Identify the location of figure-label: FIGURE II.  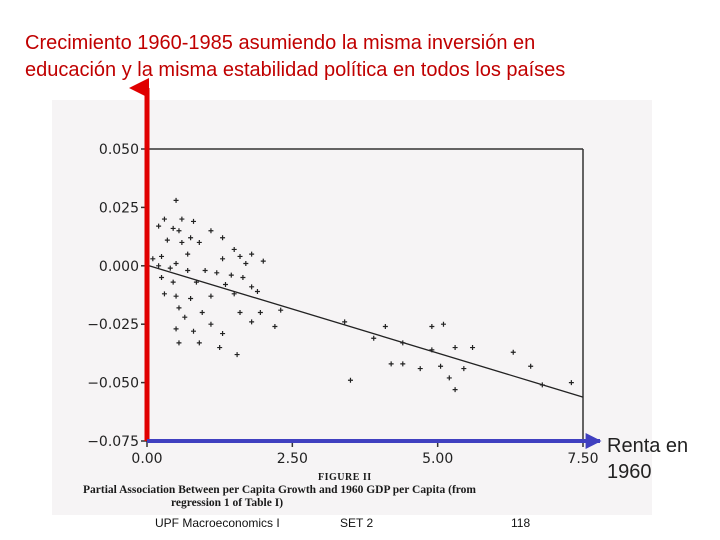
(345, 477).